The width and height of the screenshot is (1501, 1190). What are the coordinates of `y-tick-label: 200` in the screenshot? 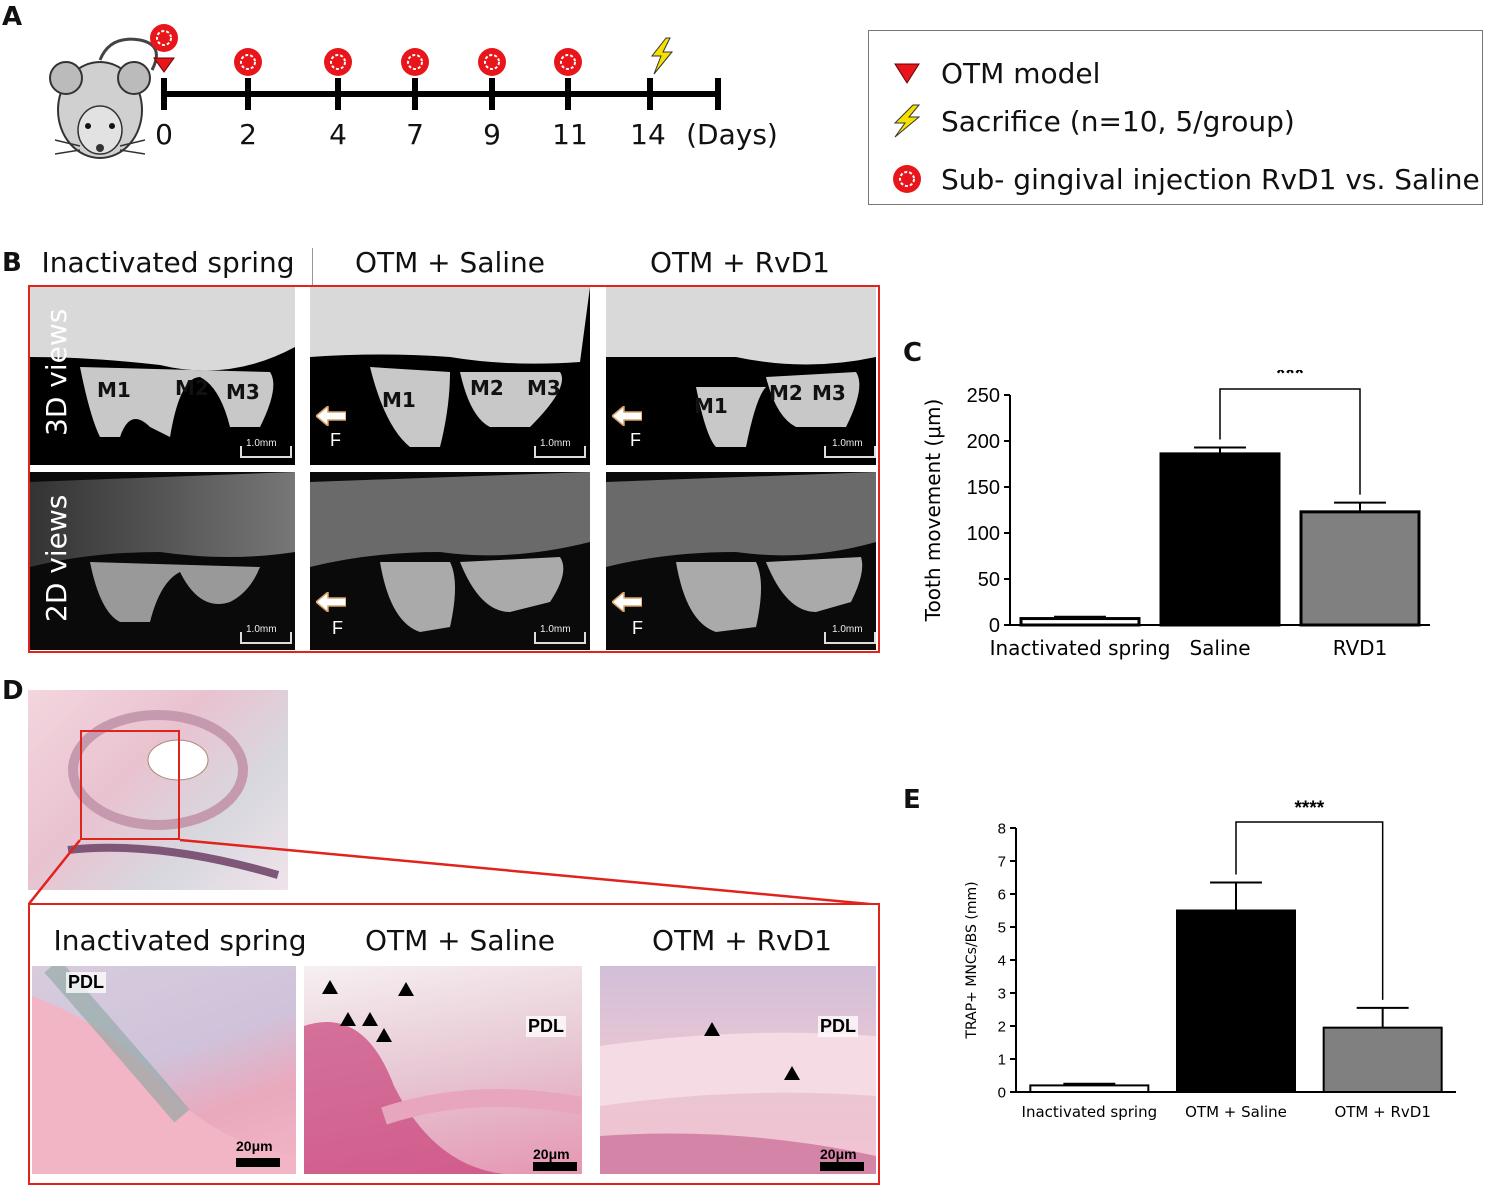 It's located at (983, 442).